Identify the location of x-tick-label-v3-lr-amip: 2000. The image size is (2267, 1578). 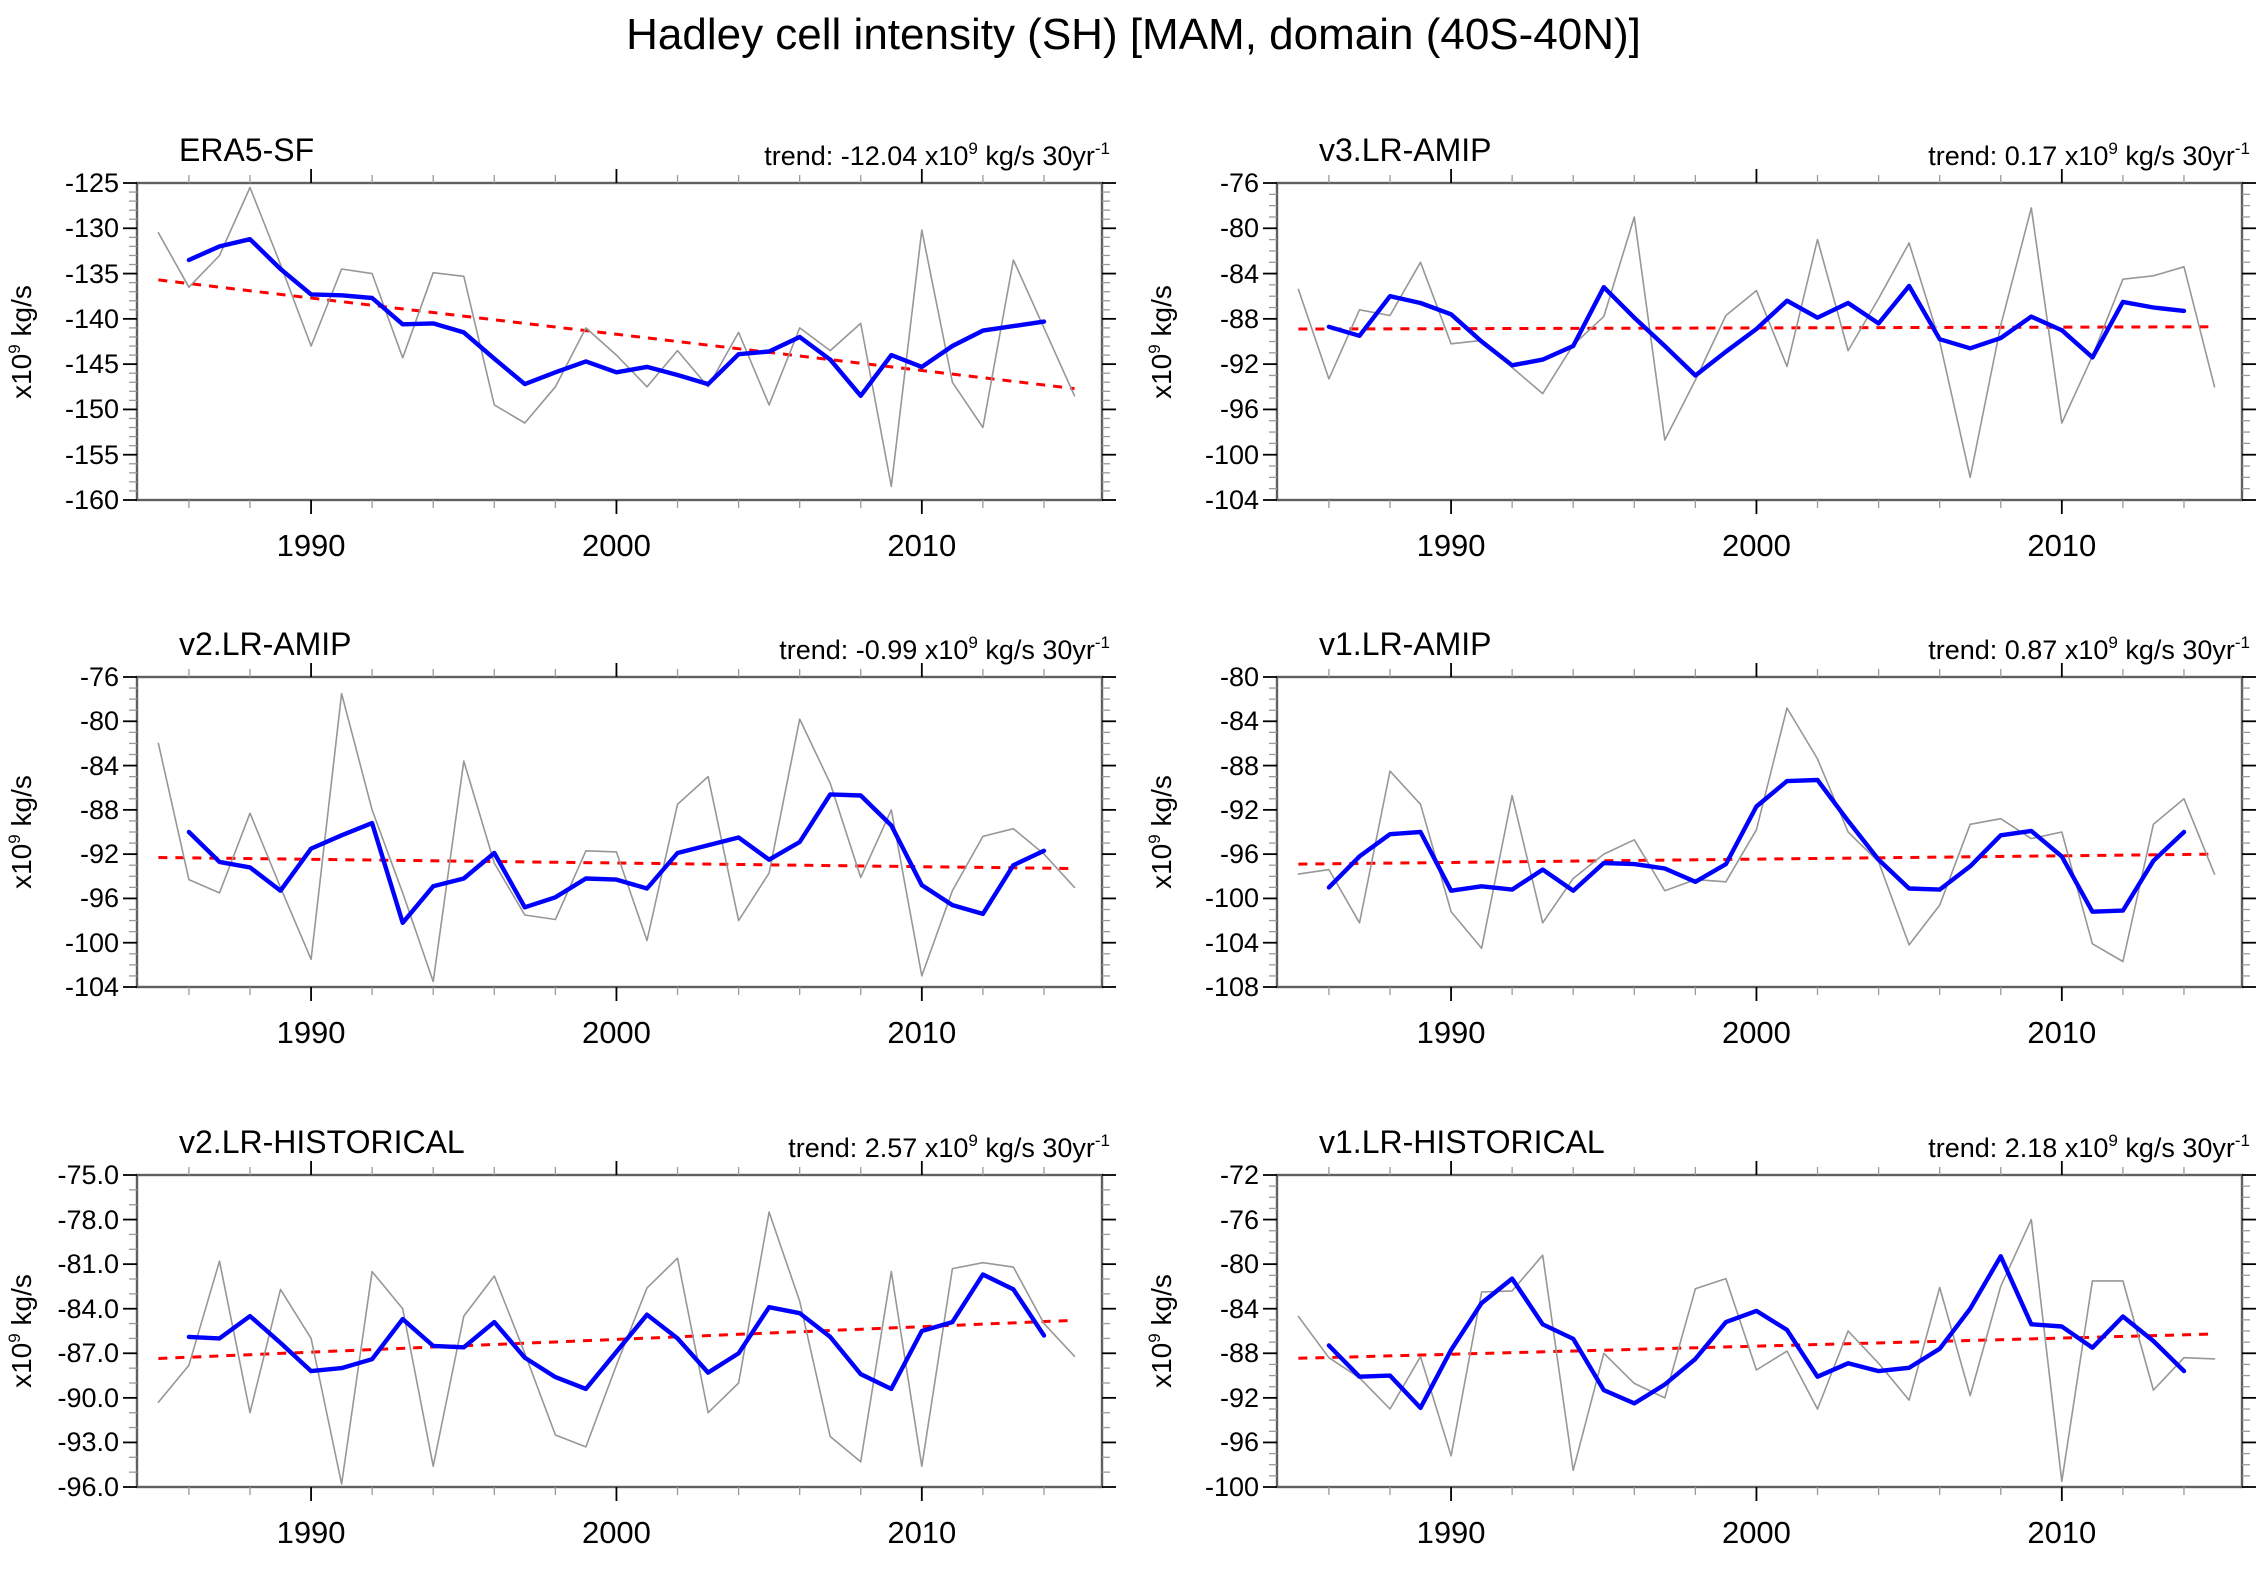
(1756, 545).